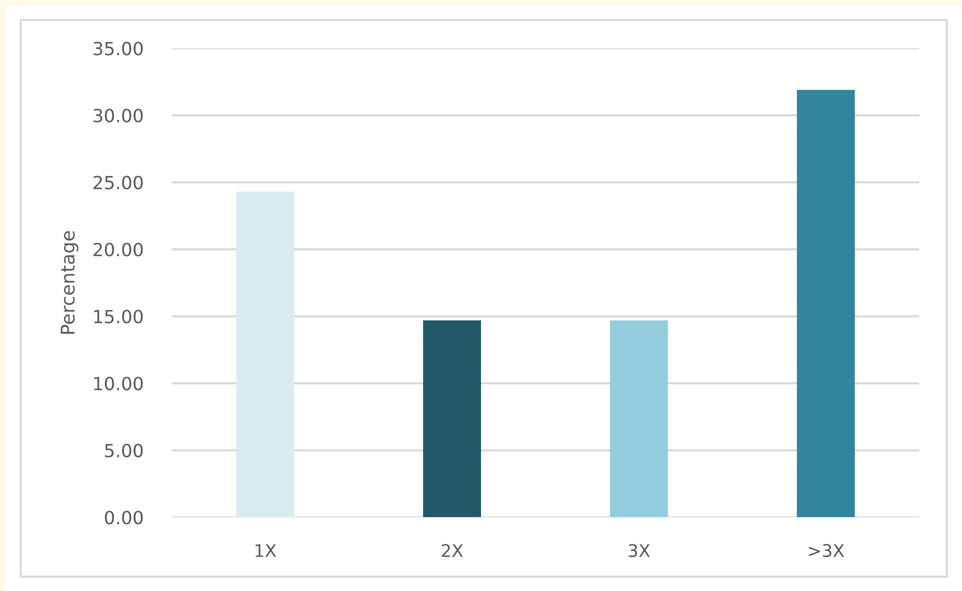 This screenshot has height=591, width=962. What do you see at coordinates (118, 249) in the screenshot?
I see `y-tick-label: 20.00` at bounding box center [118, 249].